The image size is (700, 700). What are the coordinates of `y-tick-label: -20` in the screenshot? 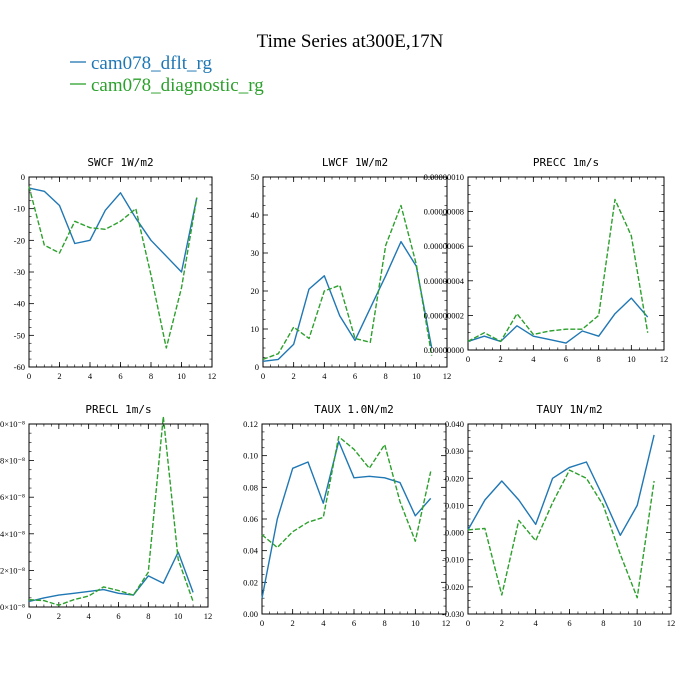 It's located at (19, 240).